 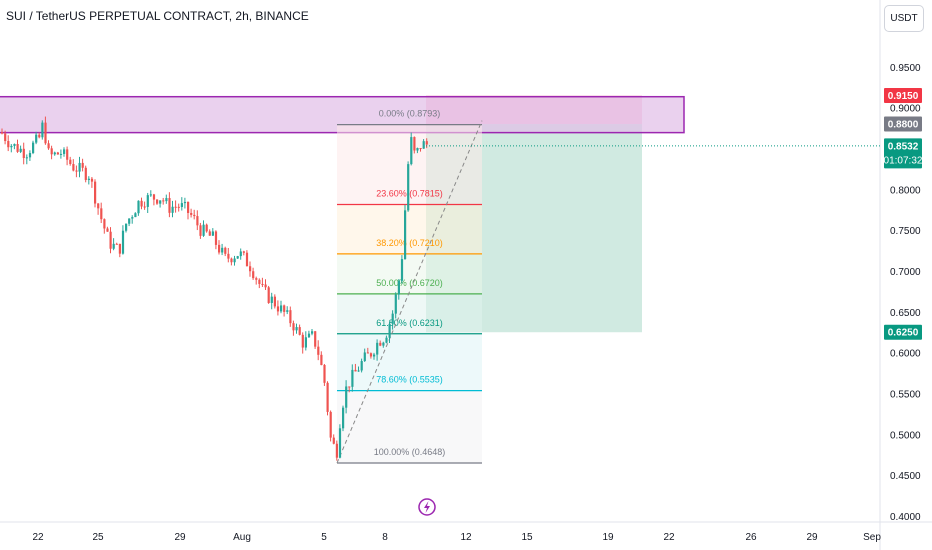 What do you see at coordinates (242, 537) in the screenshot?
I see `time-tick-label: Aug` at bounding box center [242, 537].